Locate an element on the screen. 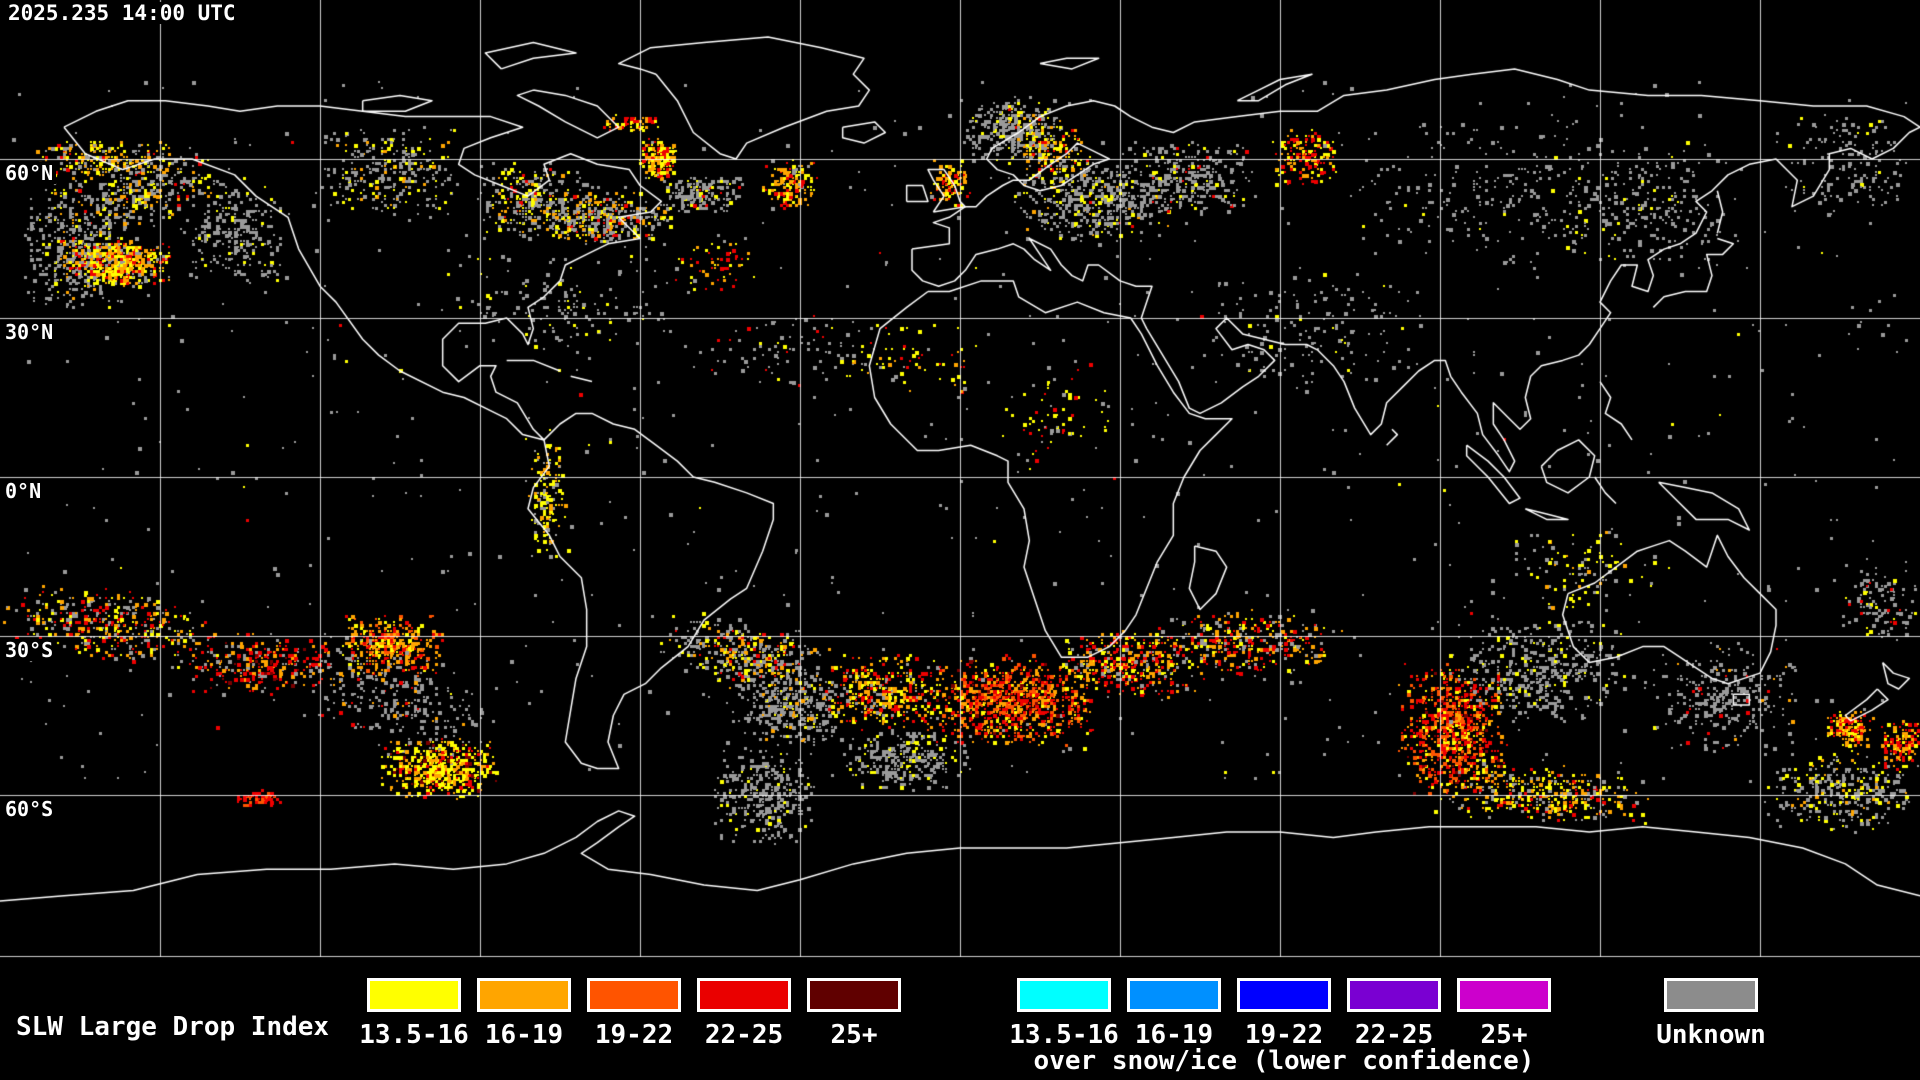 This screenshot has height=1080, width=1920. legend-title: SLW Large Drop Index is located at coordinates (173, 1027).